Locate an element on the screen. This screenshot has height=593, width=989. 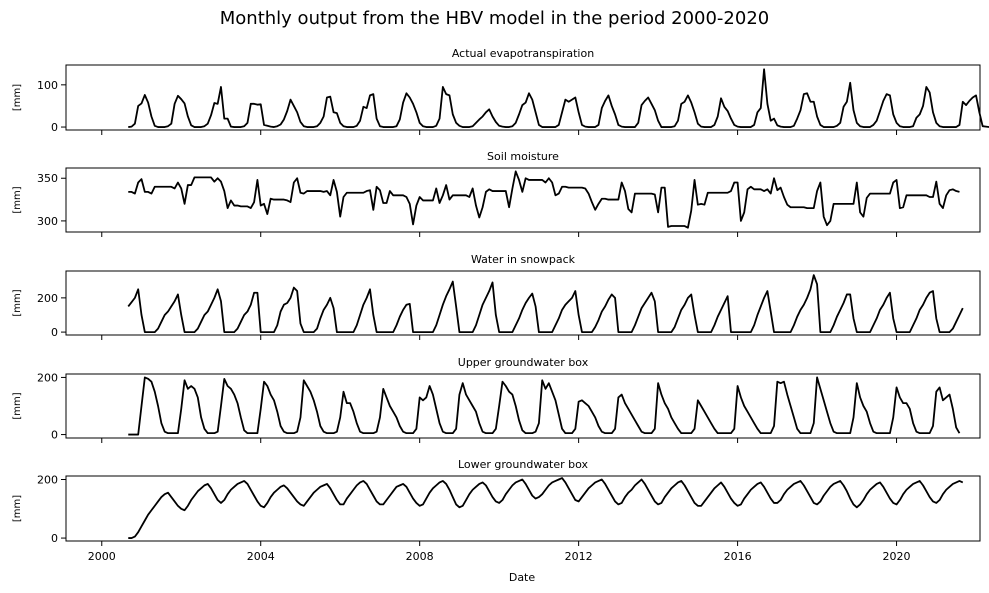
x-tick-label: 2016 is located at coordinates (738, 556).